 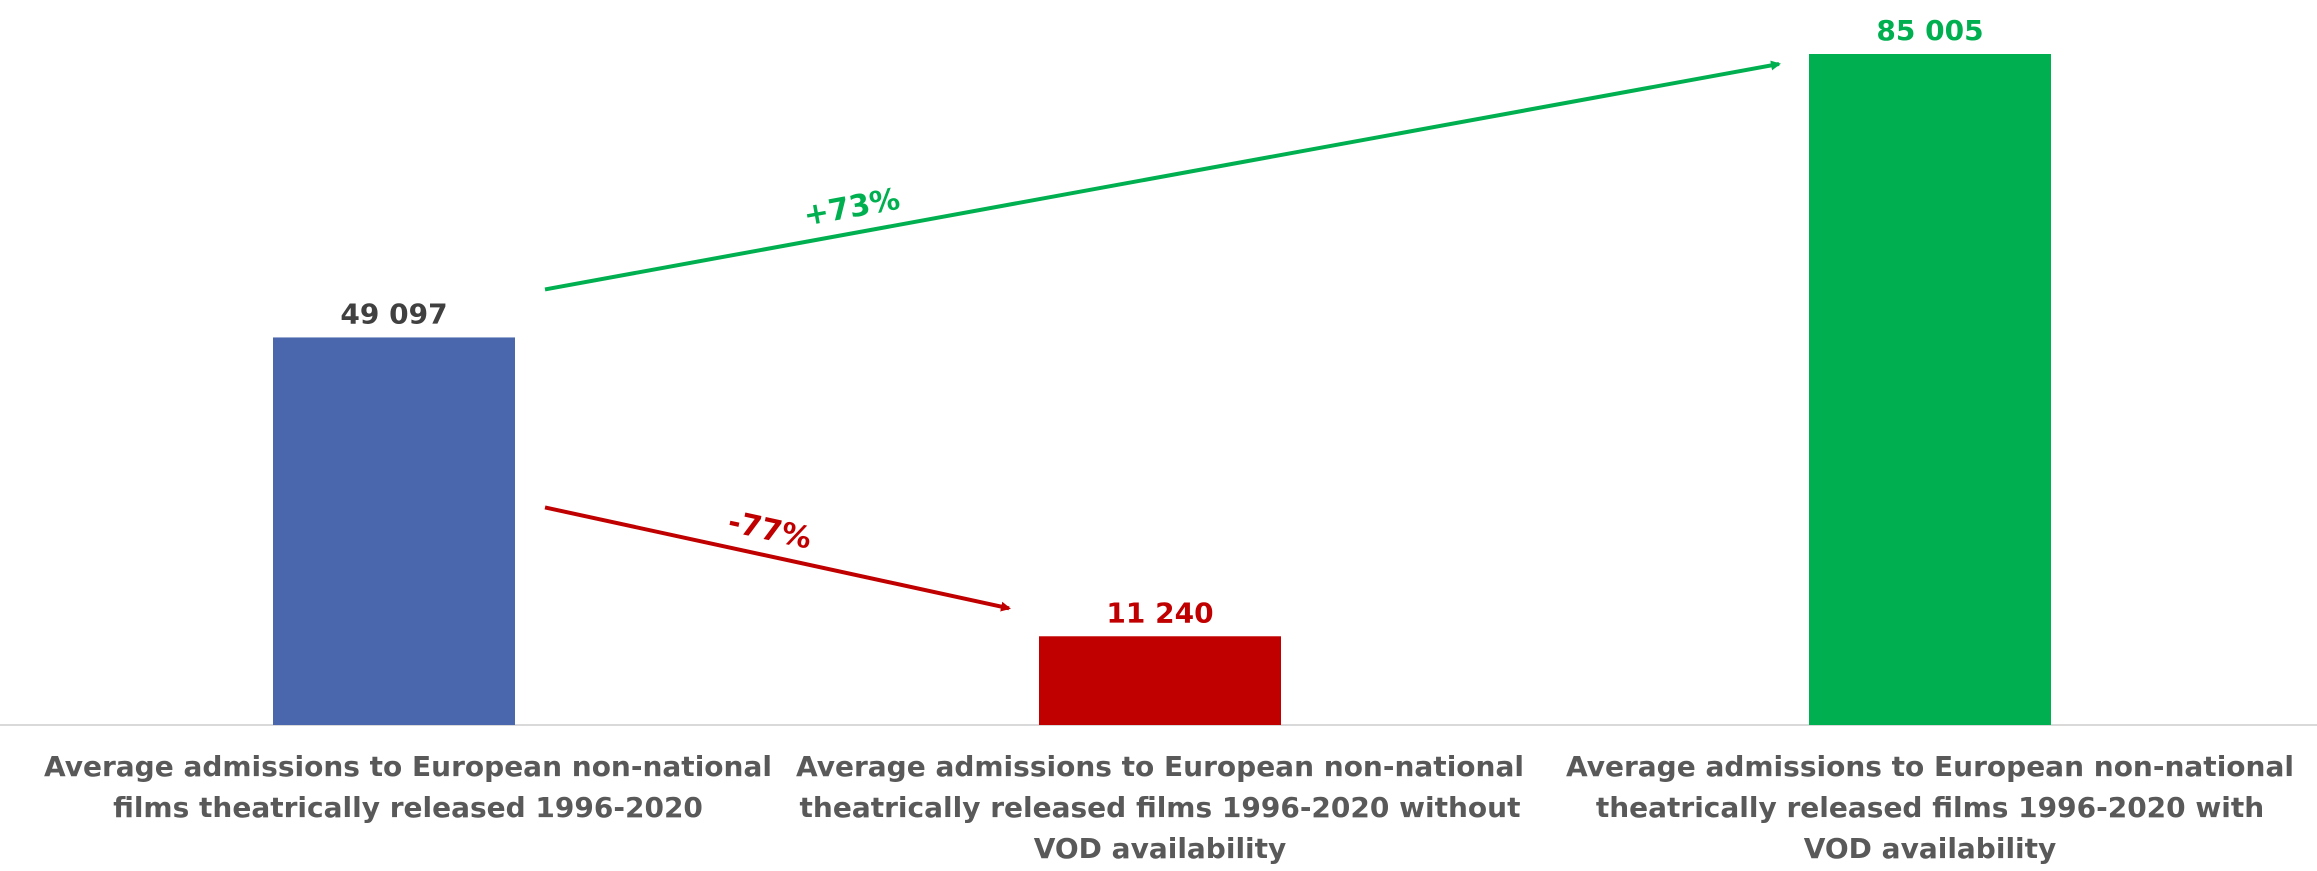 I want to click on value-label-with-vod: 85 005, so click(x=1929, y=30).